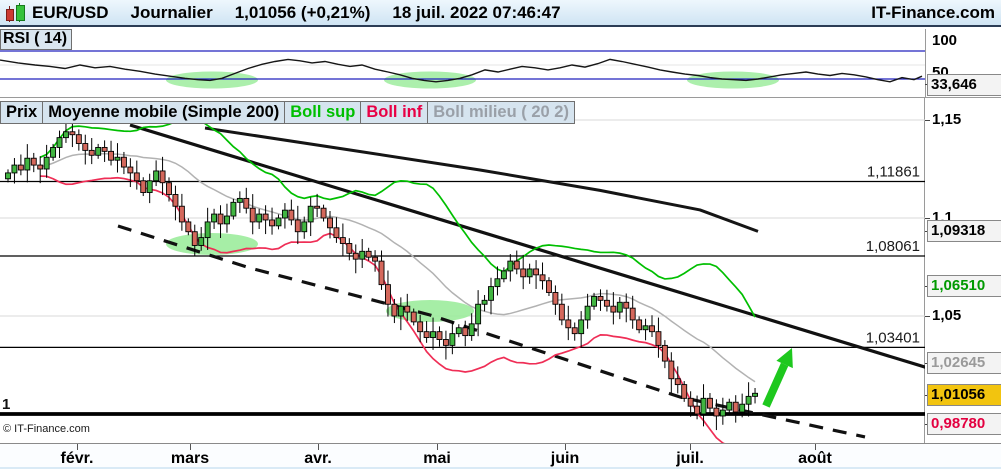  I want to click on legend-item-3: Boll inf, so click(394, 112).